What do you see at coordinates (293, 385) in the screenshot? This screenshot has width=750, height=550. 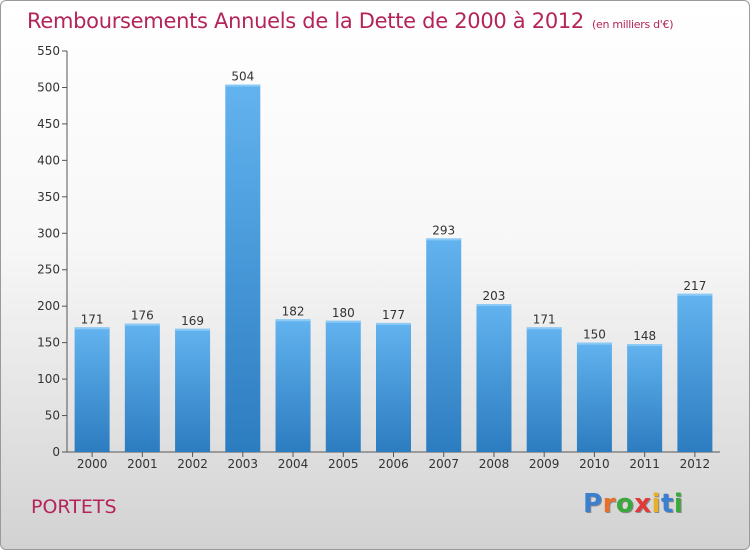 I see `bar-2004` at bounding box center [293, 385].